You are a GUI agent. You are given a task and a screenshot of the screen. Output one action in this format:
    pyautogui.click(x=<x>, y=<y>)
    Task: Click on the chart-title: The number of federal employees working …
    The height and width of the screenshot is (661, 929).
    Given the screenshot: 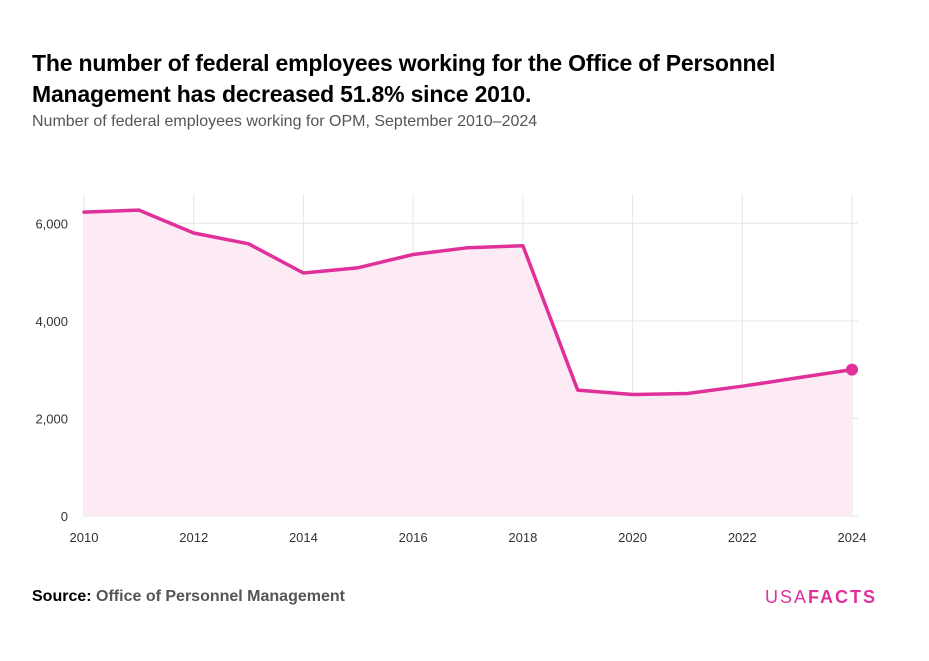 What is the action you would take?
    pyautogui.click(x=404, y=78)
    